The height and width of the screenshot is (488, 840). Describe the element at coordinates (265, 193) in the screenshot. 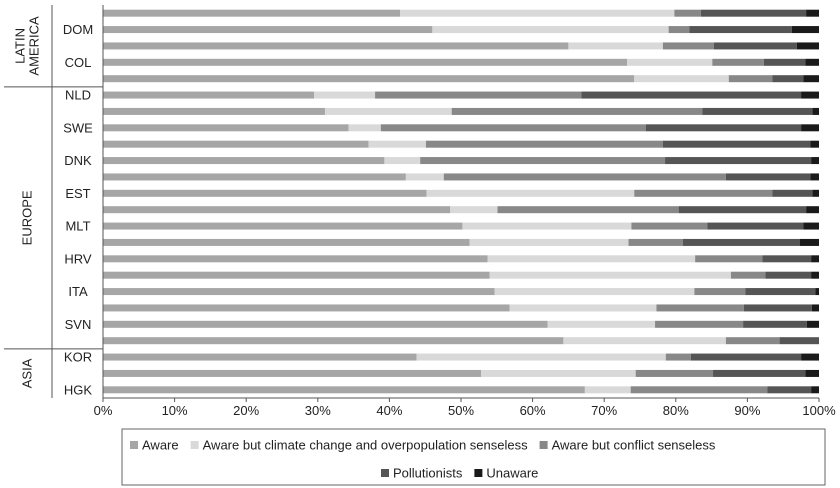

I see `bar-segment-row11-series0` at that location.